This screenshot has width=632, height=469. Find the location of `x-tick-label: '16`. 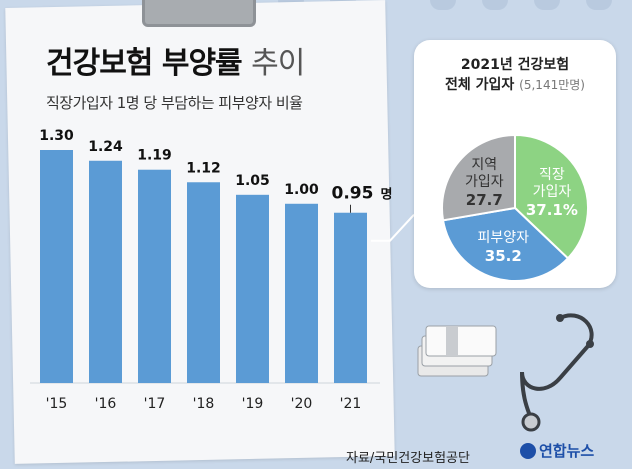

x-tick-label: '16 is located at coordinates (106, 404).